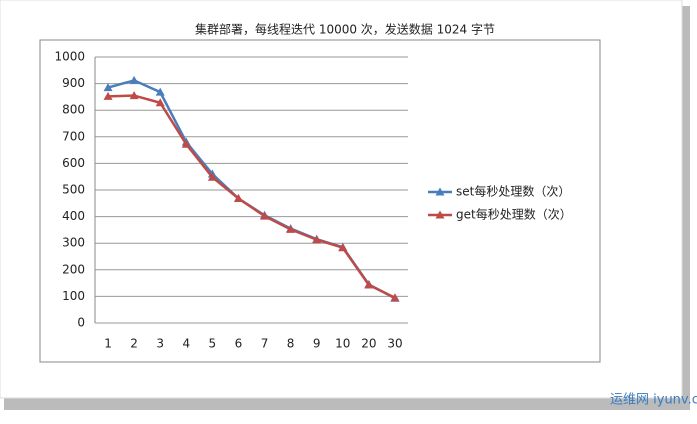 This screenshot has width=697, height=424. Describe the element at coordinates (368, 344) in the screenshot. I see `x-tick-label: 20` at that location.